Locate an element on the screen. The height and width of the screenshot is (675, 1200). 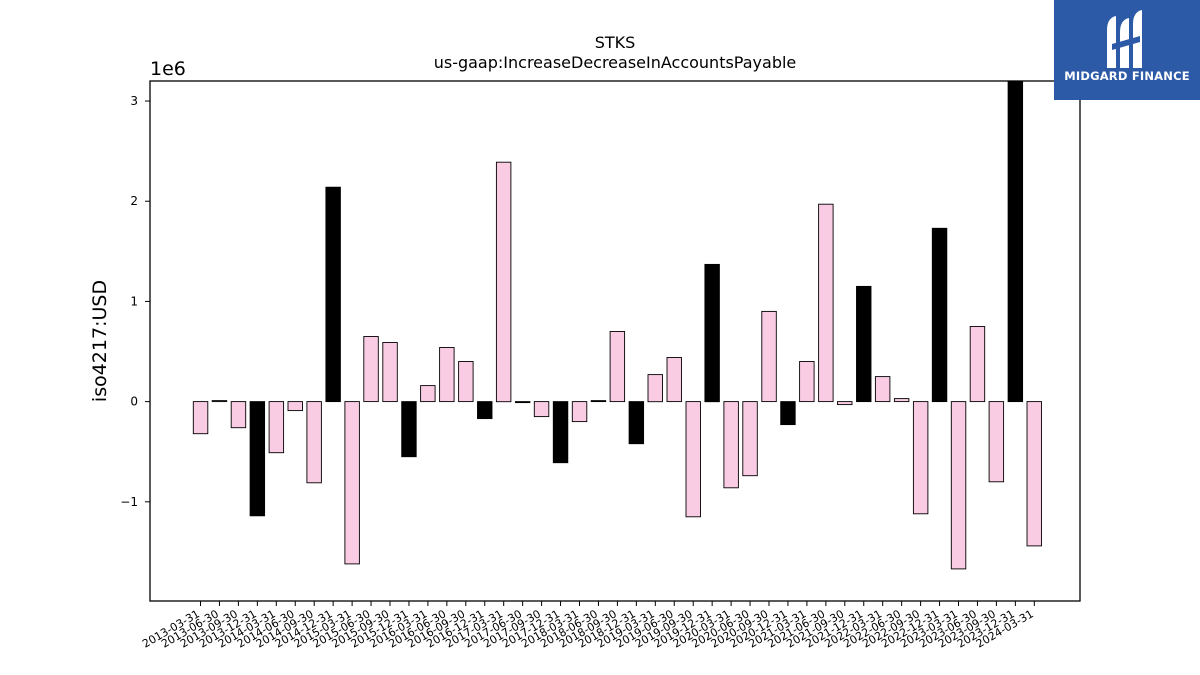
y-tick-label: 3 is located at coordinates (134, 101).